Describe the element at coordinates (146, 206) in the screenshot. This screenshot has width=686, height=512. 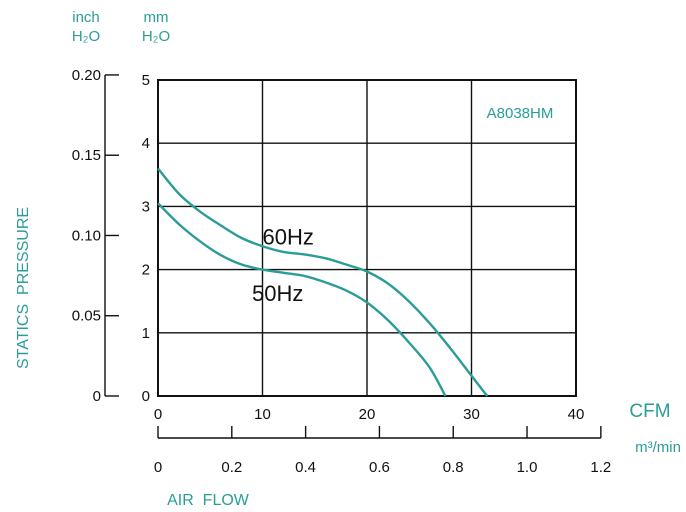
I see `y-tick-label: 3` at that location.